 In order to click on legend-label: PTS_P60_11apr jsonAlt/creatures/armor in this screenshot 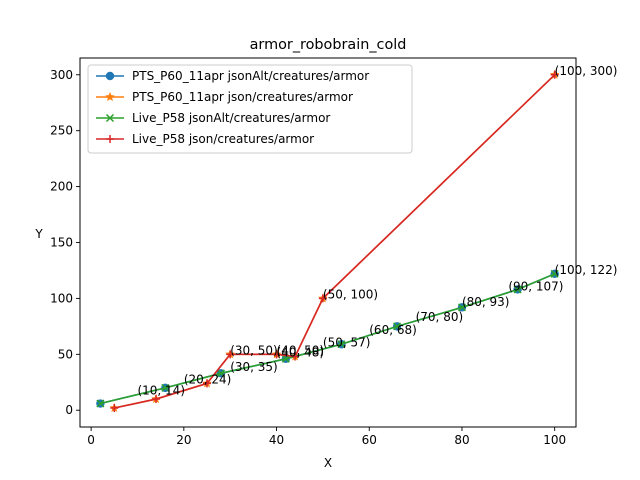, I will do `click(250, 76)`.